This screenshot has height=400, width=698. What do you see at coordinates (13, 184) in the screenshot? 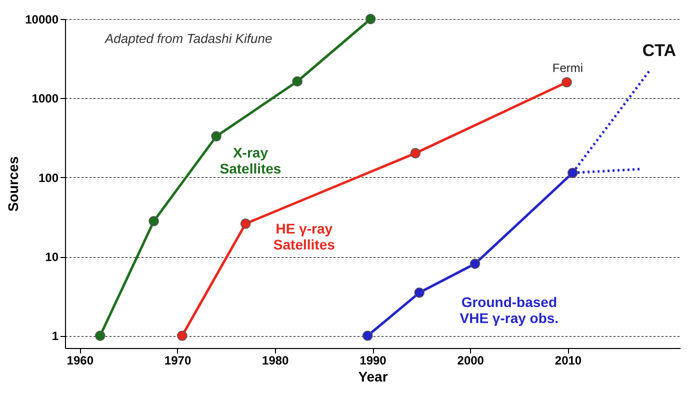
I see `y-axis-title: Sources` at bounding box center [13, 184].